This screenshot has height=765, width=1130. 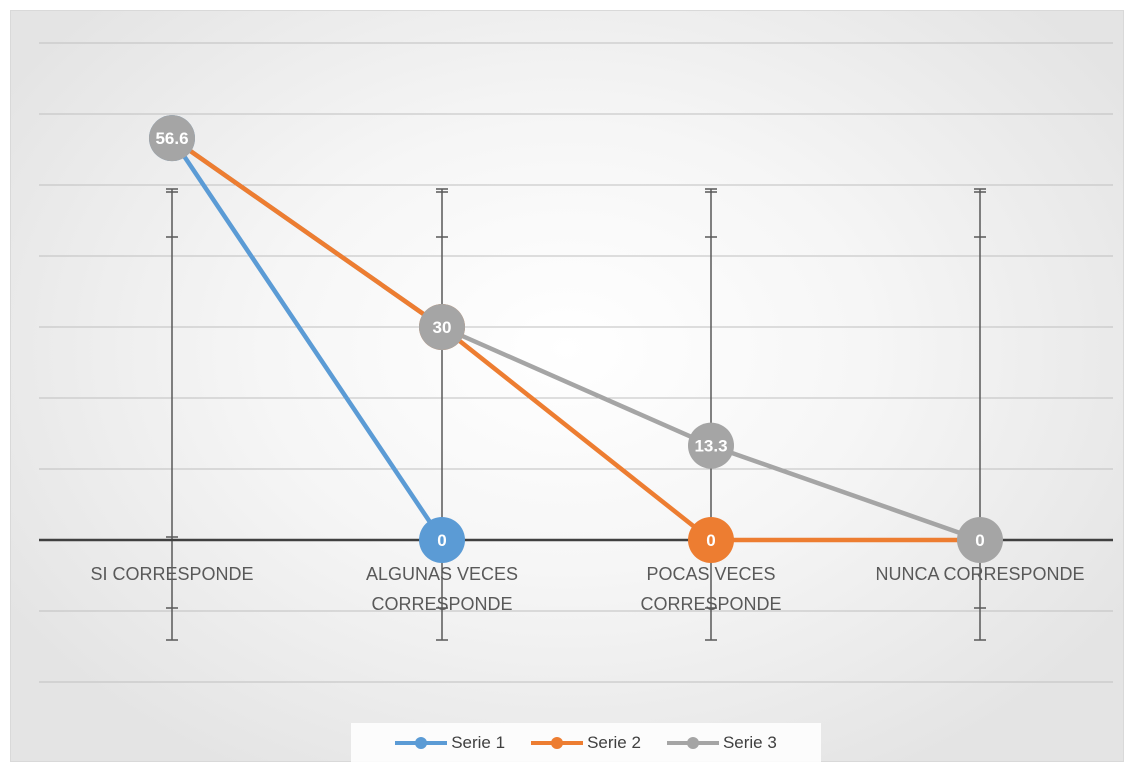 What do you see at coordinates (710, 574) in the screenshot?
I see `x-tick-label: POCAS VECES` at bounding box center [710, 574].